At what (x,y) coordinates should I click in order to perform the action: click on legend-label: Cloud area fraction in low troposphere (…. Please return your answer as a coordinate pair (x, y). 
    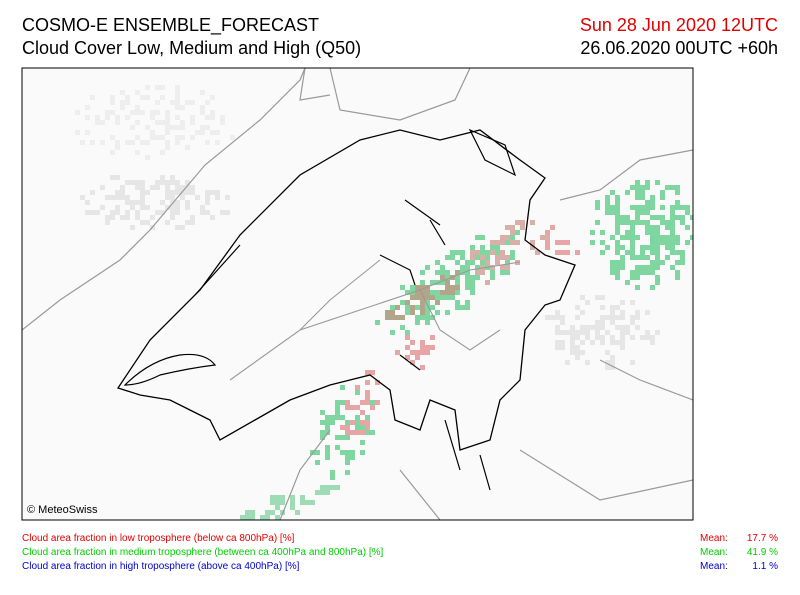
    Looking at the image, I should click on (158, 538).